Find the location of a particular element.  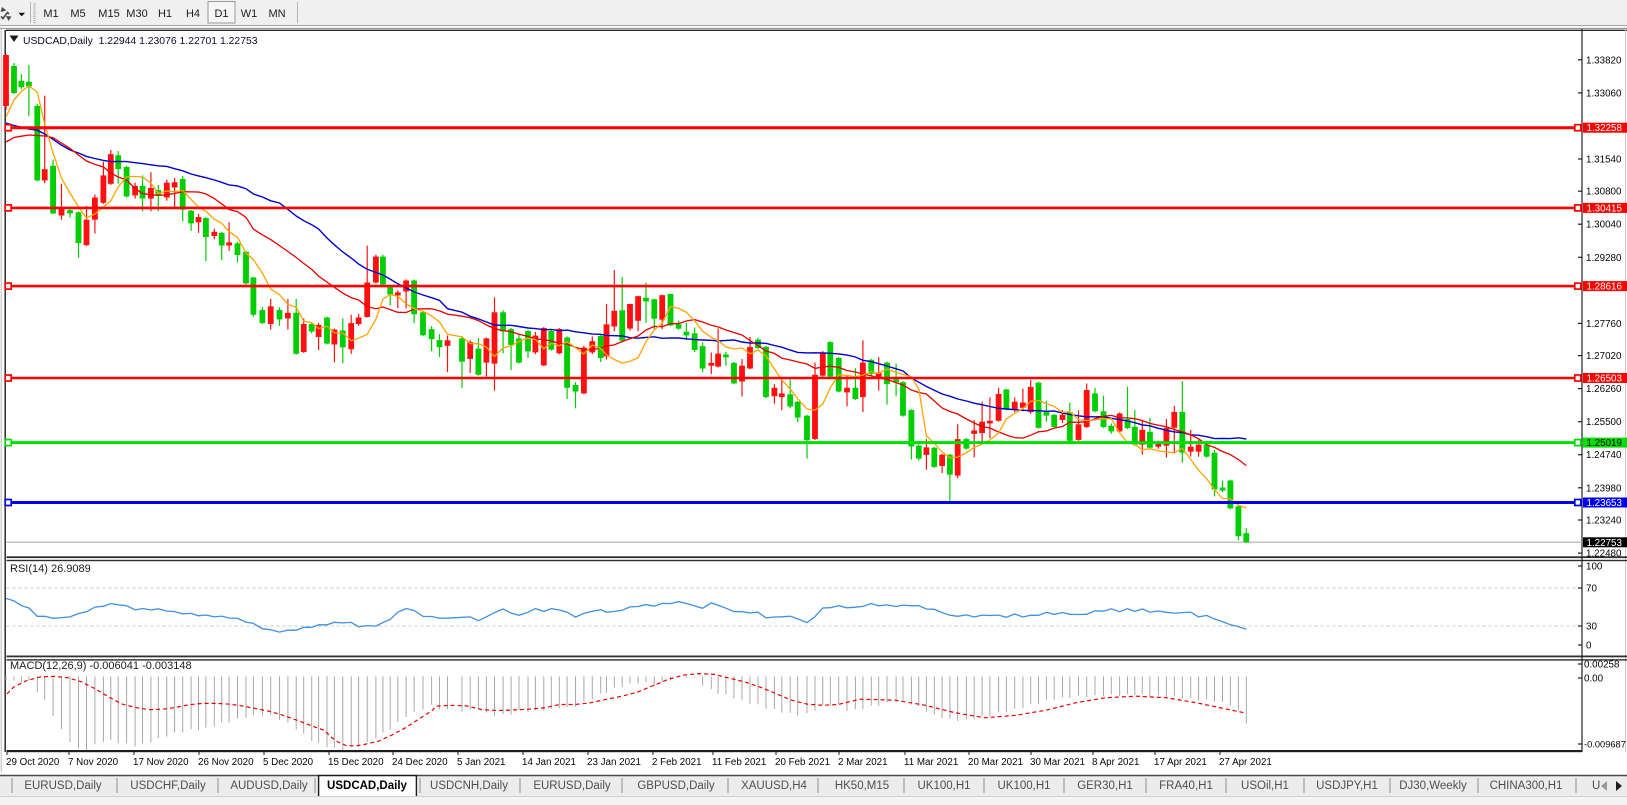

svg-text: M1 is located at coordinates (50, 14).